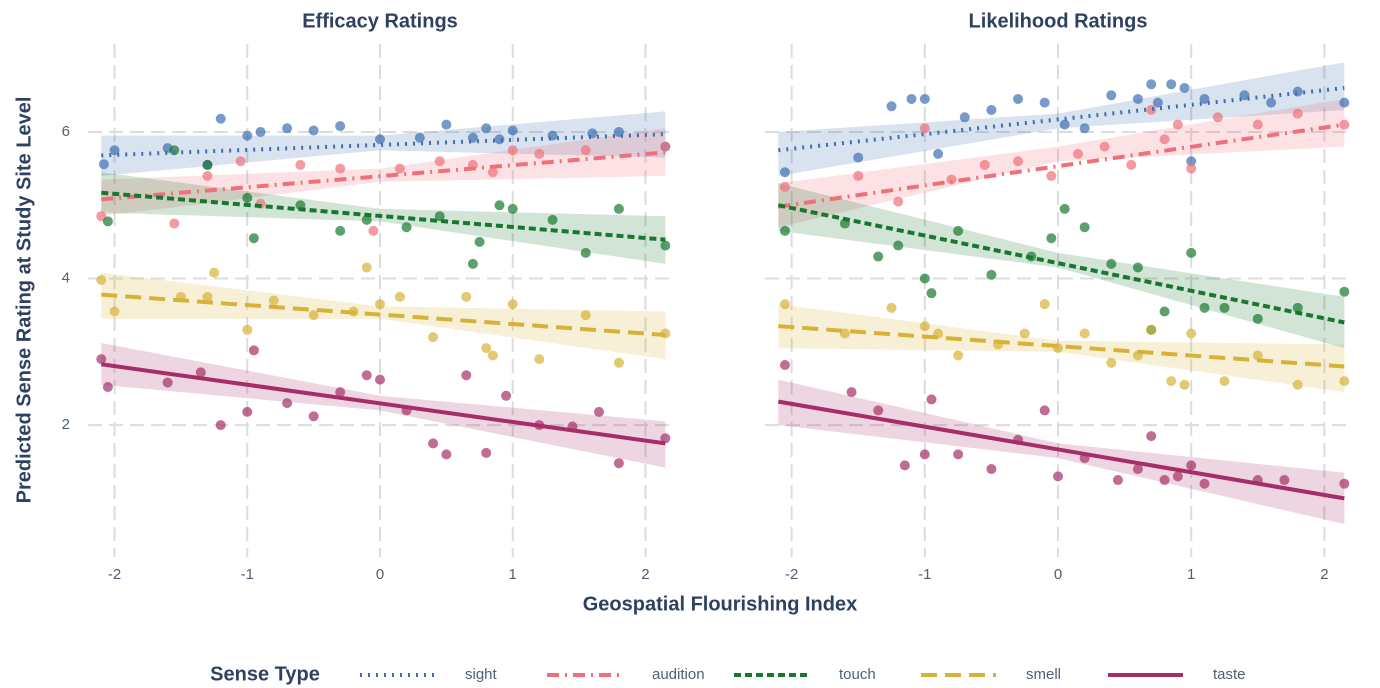 Image resolution: width=1380 pixels, height=688 pixels. What do you see at coordinates (791, 574) in the screenshot?
I see `x-tick-label: -2` at bounding box center [791, 574].